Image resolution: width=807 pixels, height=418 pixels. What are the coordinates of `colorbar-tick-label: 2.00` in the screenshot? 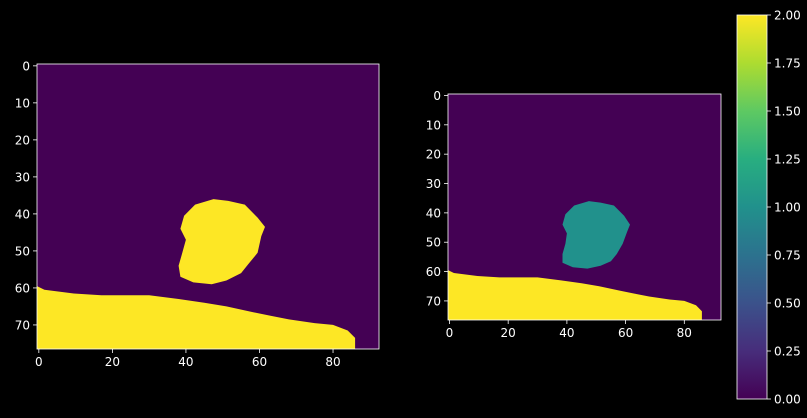 It's located at (787, 16).